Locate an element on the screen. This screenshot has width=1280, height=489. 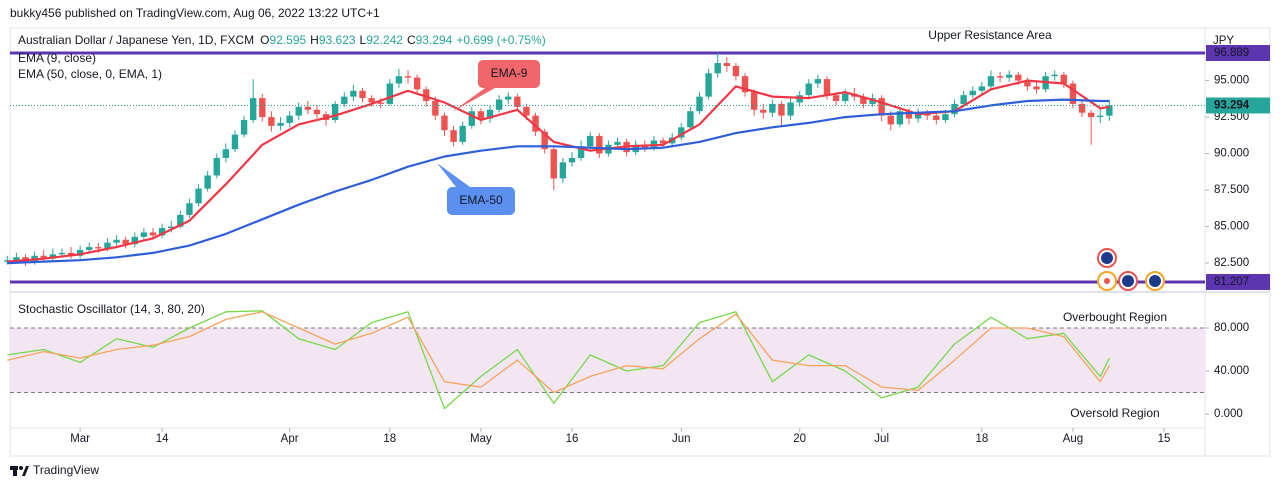
ema50-legend: EMA (50, close, 0, EMA, 1) is located at coordinates (90, 74).